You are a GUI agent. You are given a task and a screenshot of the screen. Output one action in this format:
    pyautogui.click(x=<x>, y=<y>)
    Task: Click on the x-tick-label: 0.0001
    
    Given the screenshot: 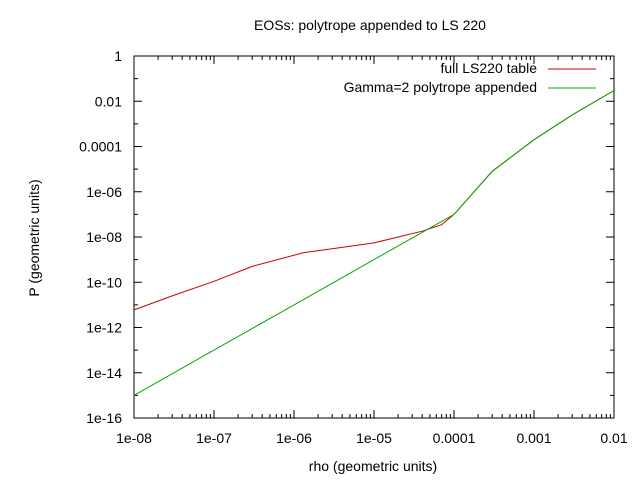 What is the action you would take?
    pyautogui.click(x=454, y=438)
    